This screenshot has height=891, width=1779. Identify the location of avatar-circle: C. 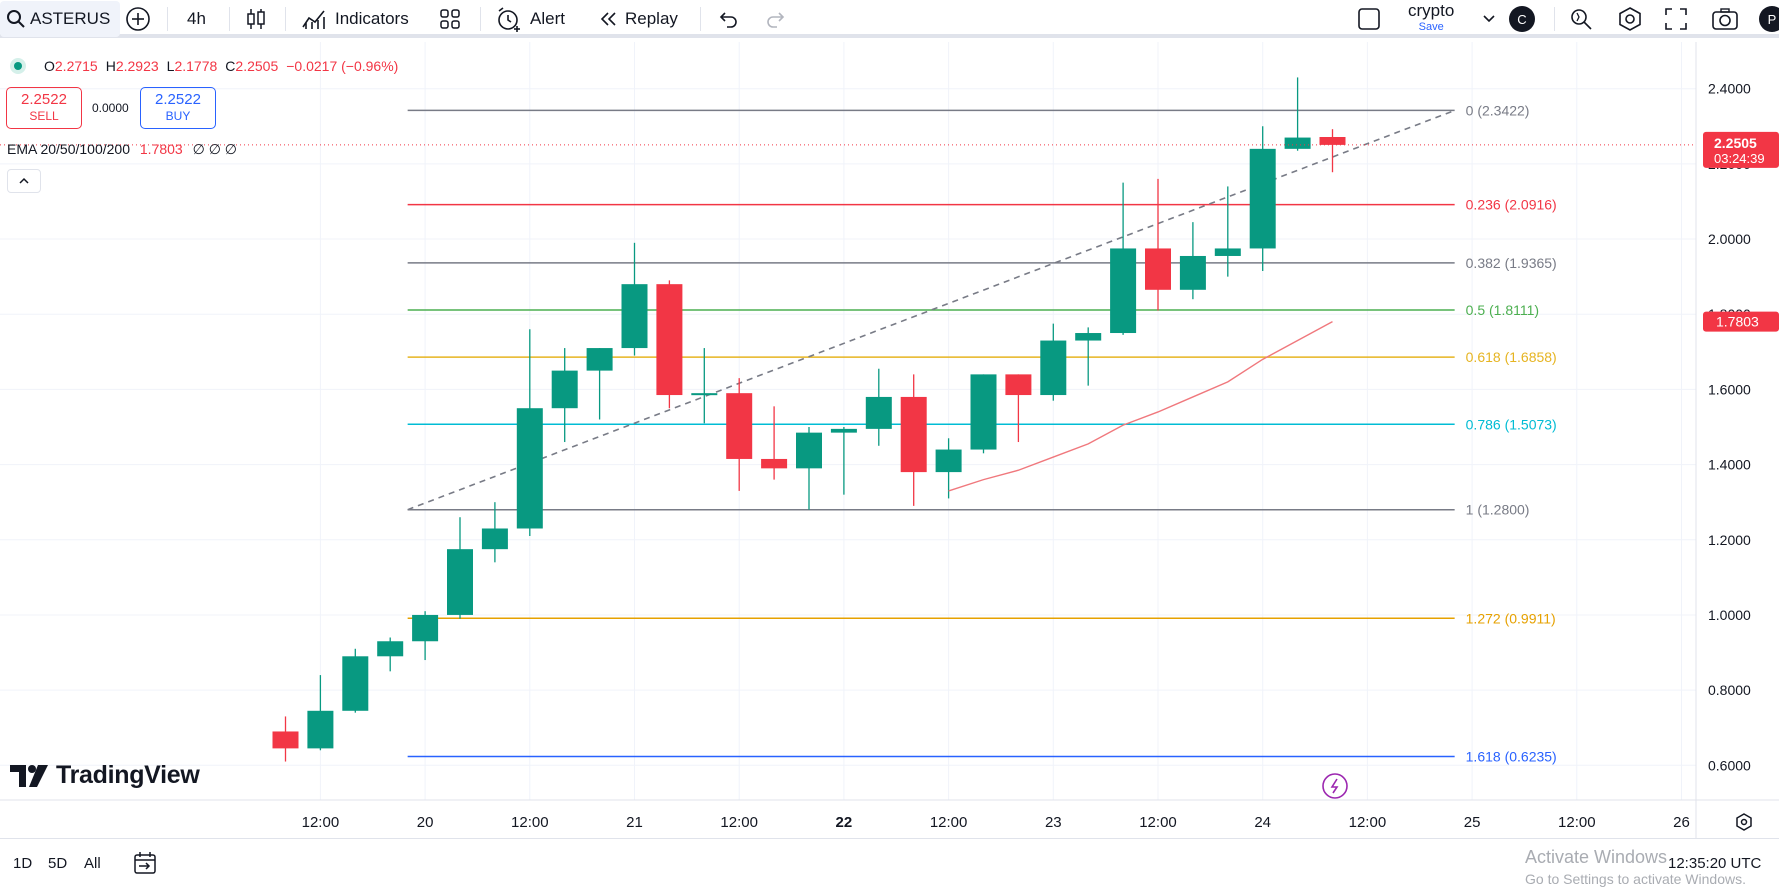
(1522, 19).